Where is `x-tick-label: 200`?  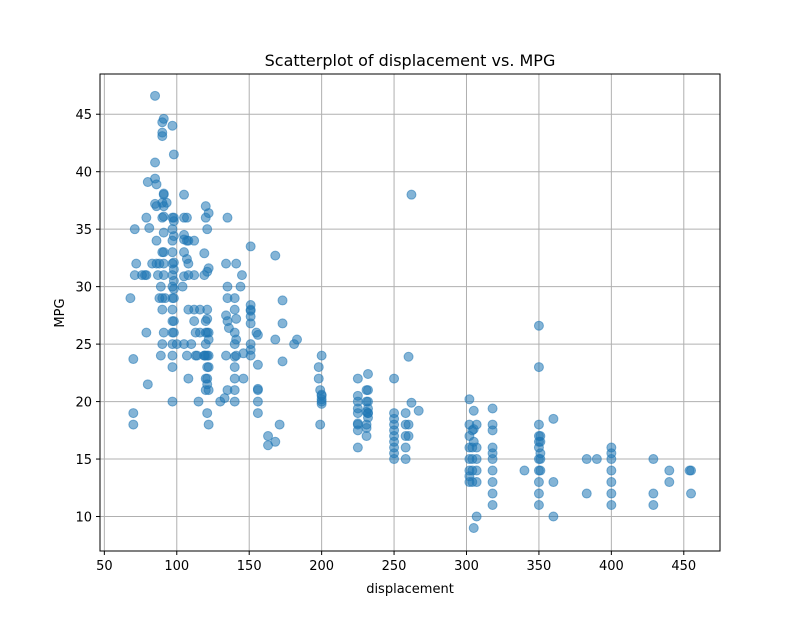
x-tick-label: 200 is located at coordinates (321, 566).